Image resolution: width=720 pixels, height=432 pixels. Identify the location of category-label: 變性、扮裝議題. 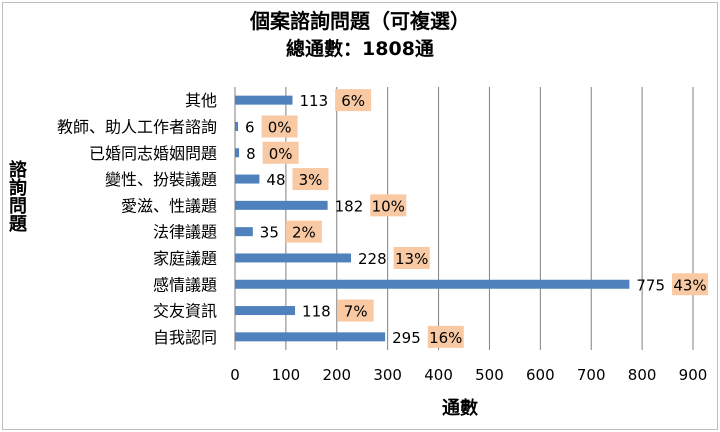
(161, 179).